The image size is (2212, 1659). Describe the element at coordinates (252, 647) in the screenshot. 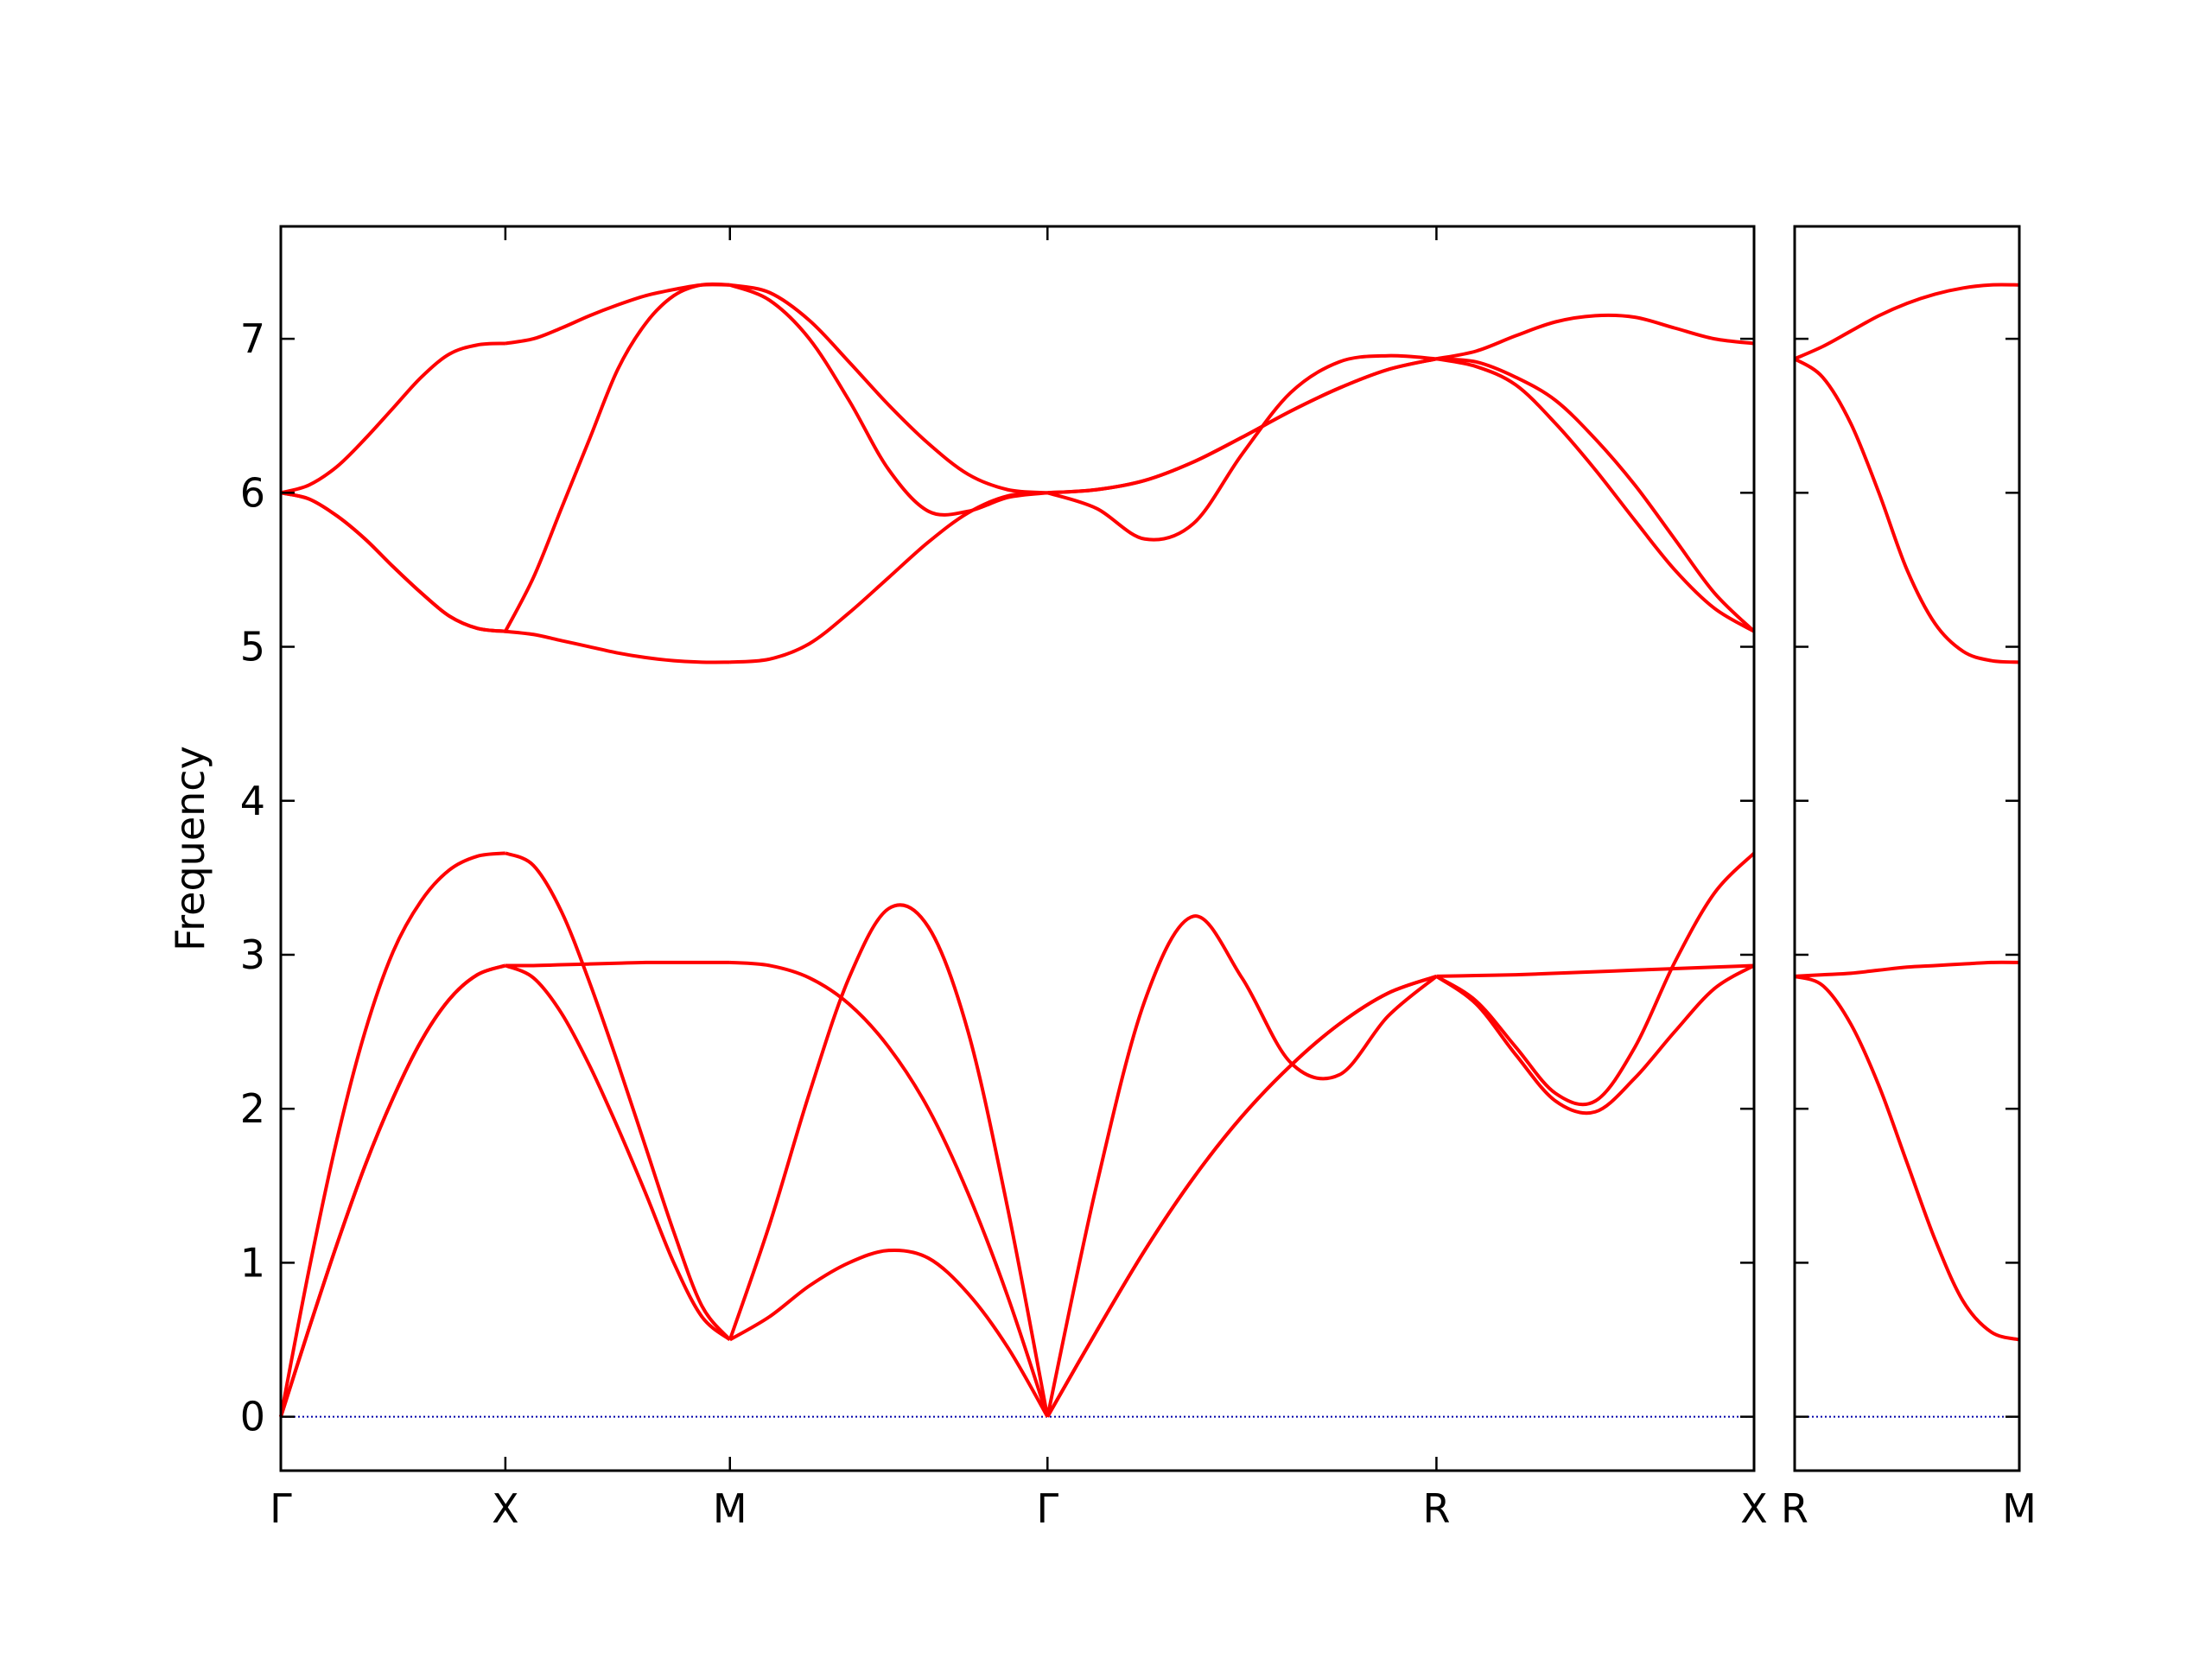

I see `y-tick-label: 5` at that location.